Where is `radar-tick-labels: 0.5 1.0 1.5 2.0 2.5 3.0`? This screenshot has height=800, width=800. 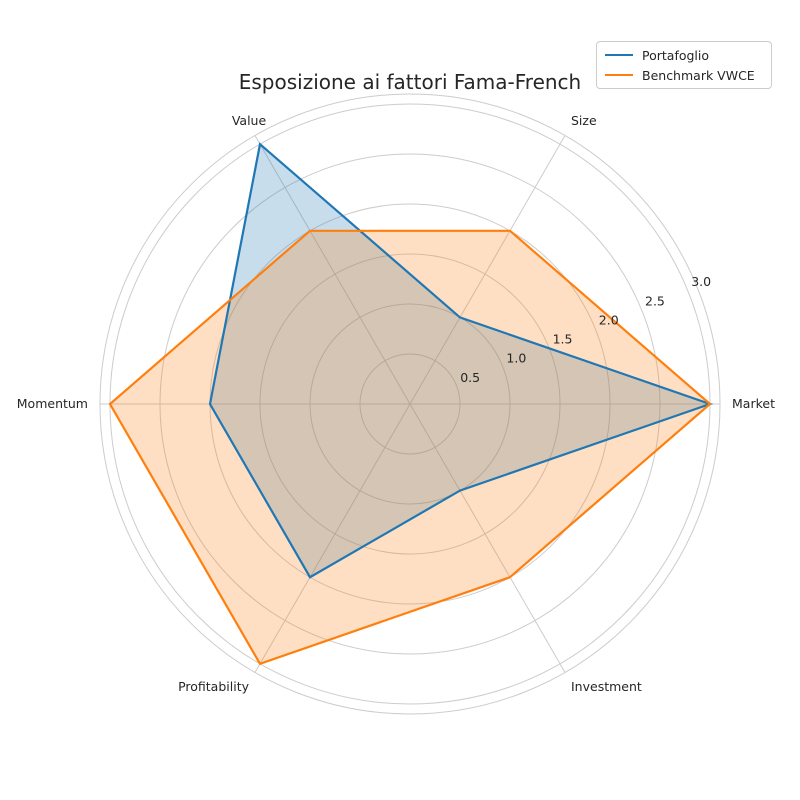 radar-tick-labels: 0.5 1.0 1.5 2.0 2.5 3.0 is located at coordinates (585, 329).